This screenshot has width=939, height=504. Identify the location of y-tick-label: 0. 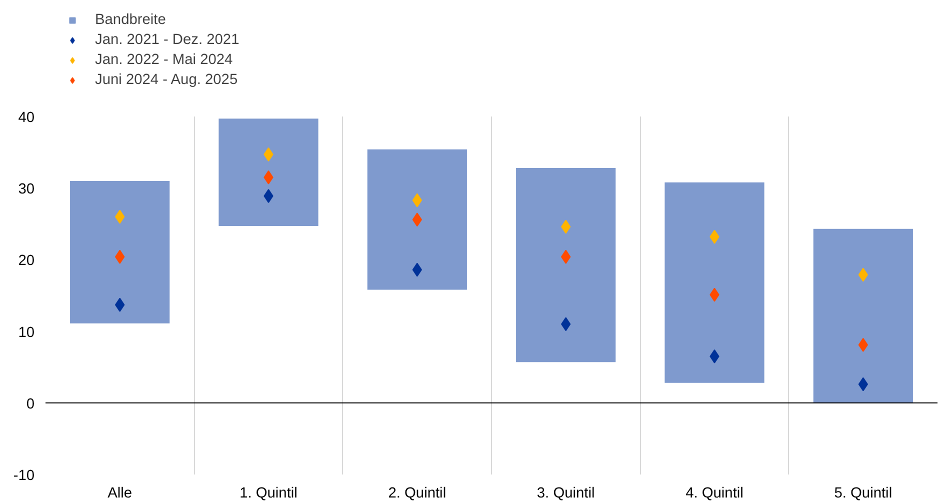
(30, 404).